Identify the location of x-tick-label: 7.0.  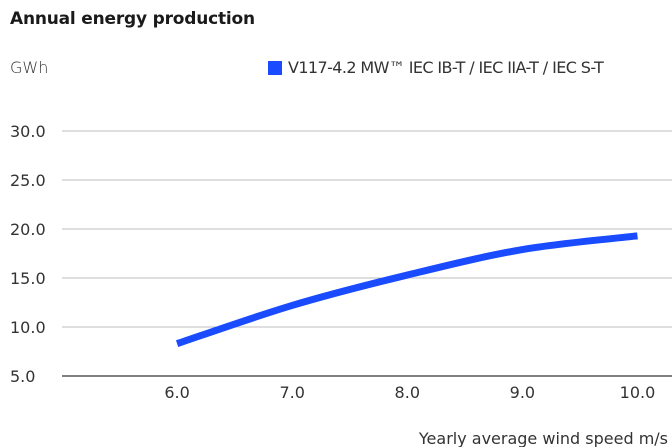
(291, 392).